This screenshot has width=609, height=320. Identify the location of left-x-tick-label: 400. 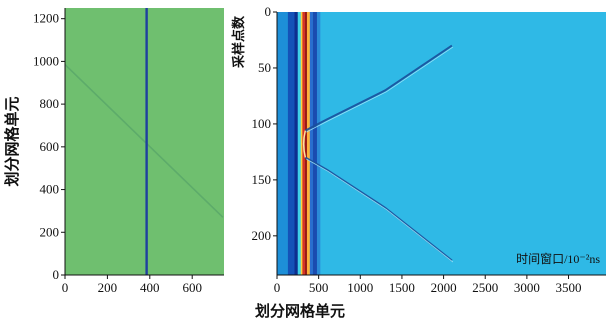
(150, 287).